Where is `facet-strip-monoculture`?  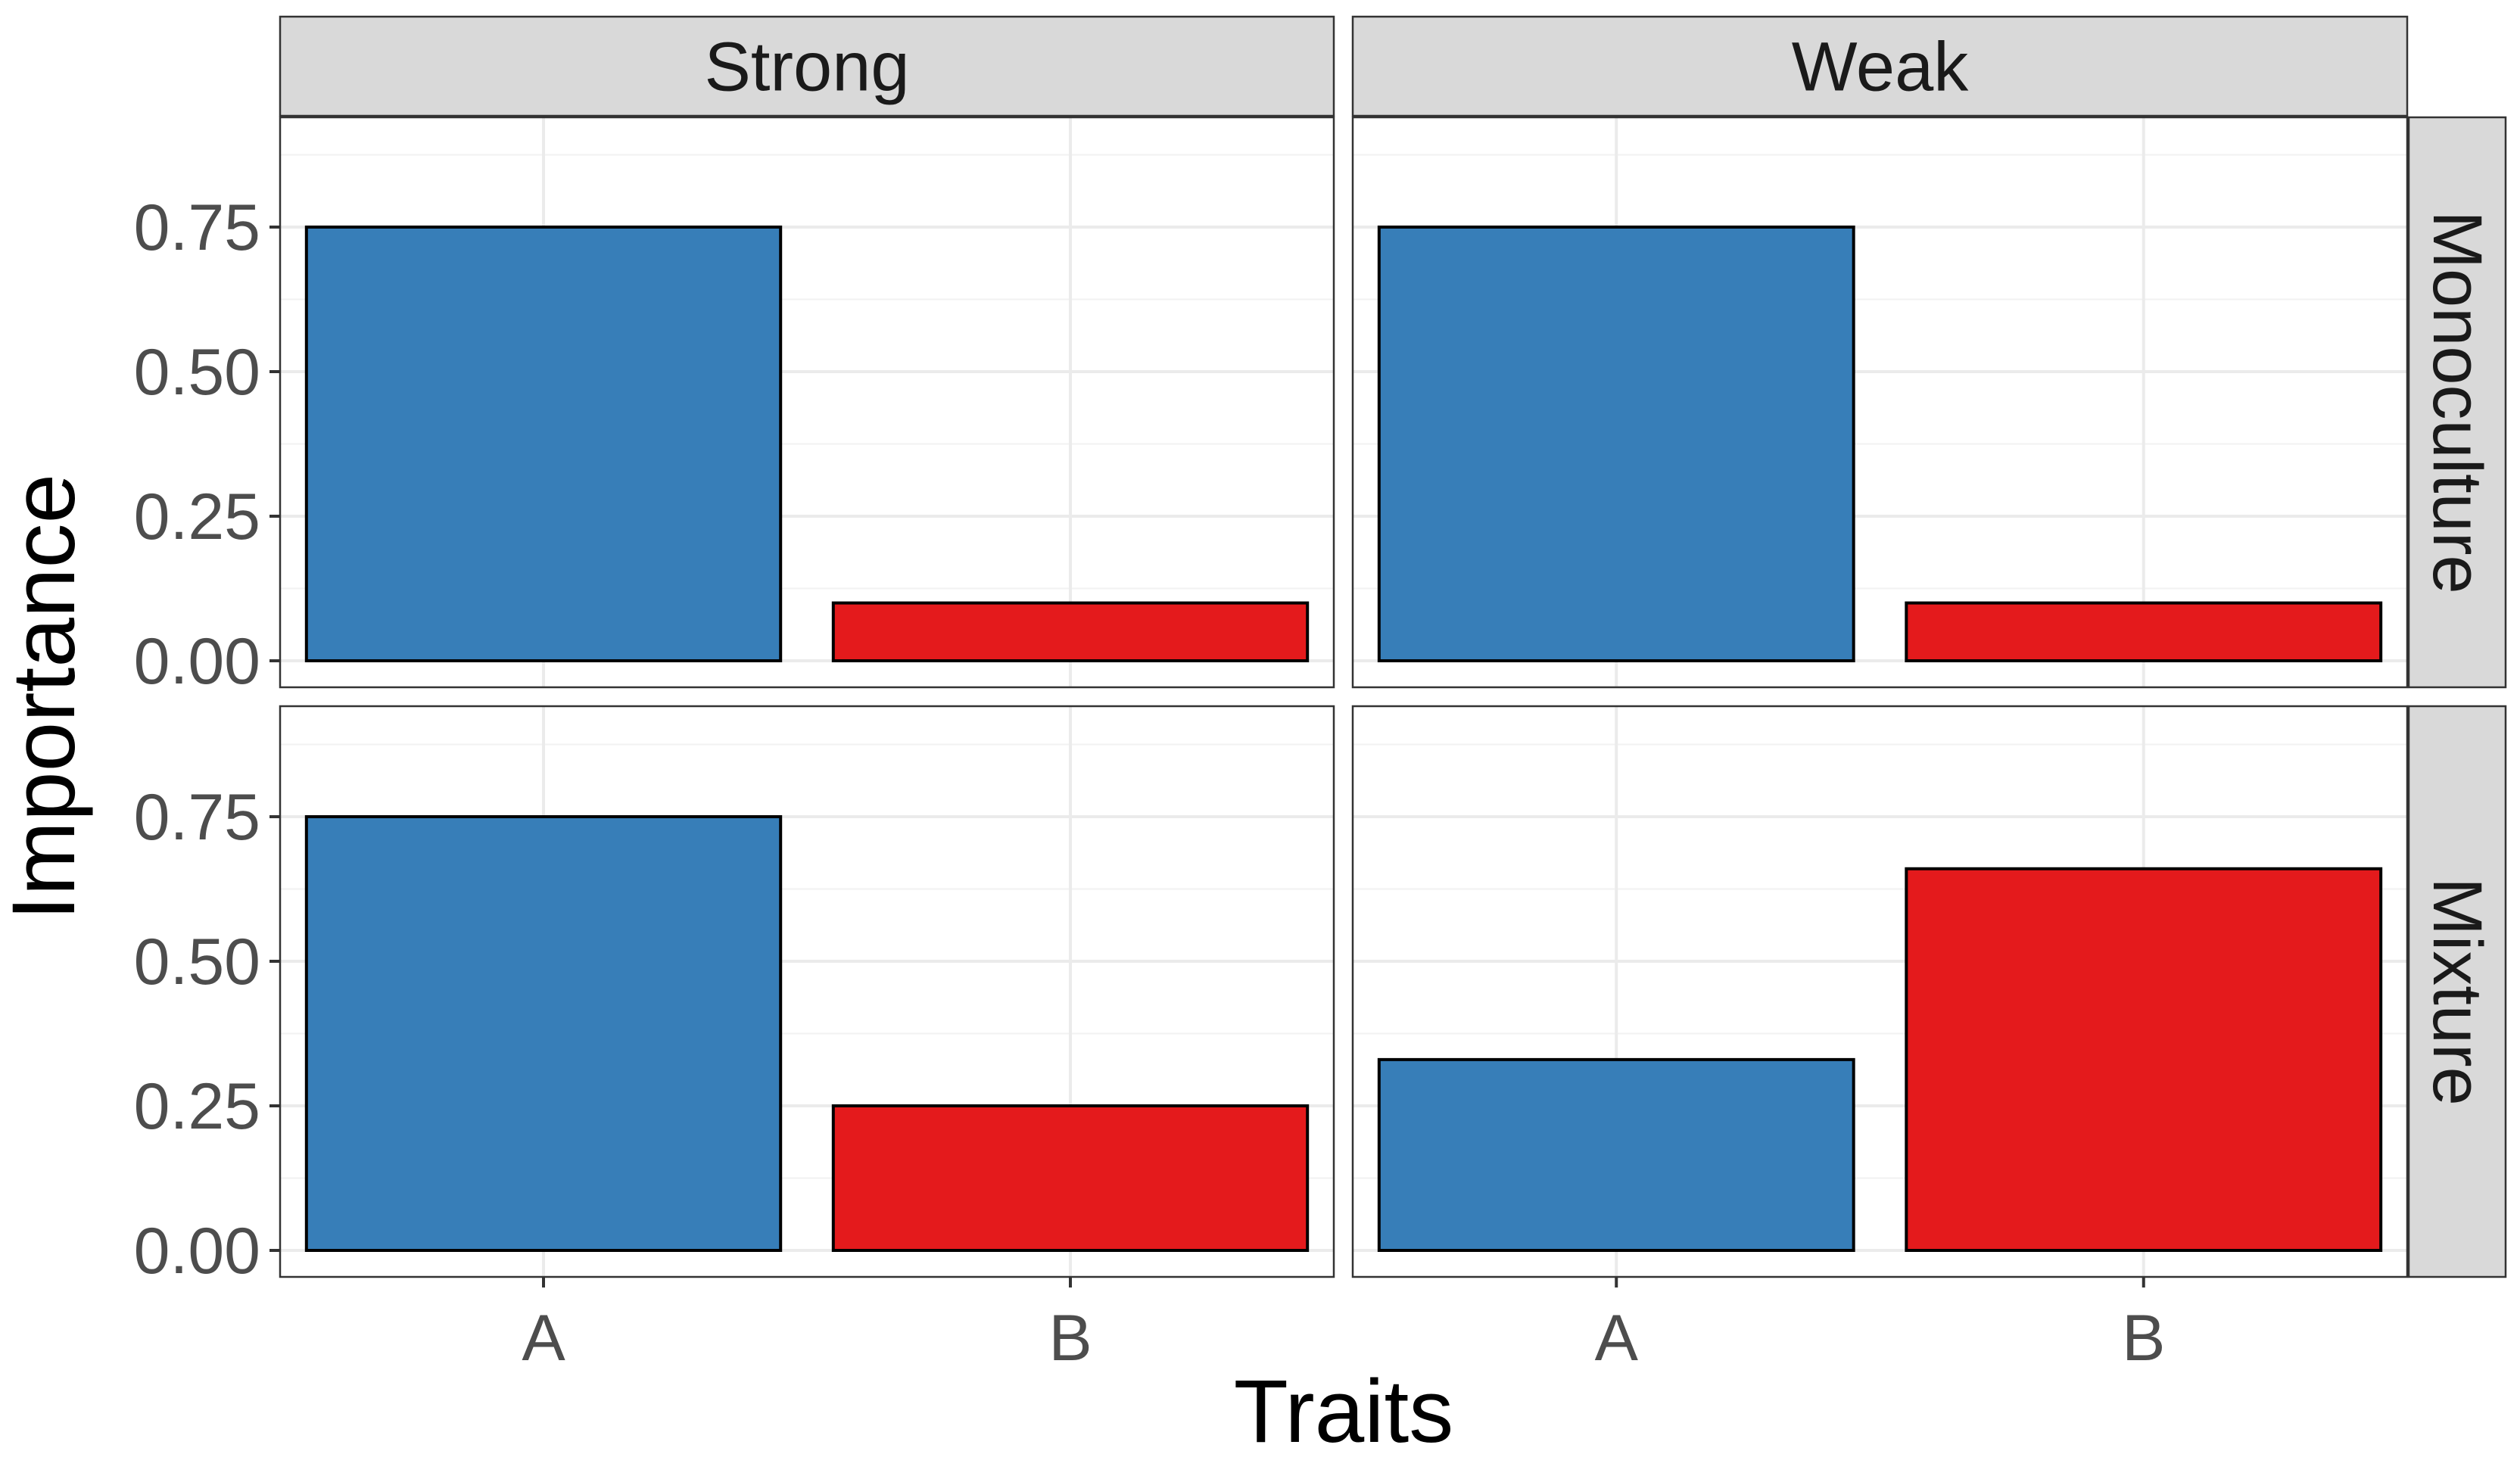
facet-strip-monoculture is located at coordinates (2457, 402).